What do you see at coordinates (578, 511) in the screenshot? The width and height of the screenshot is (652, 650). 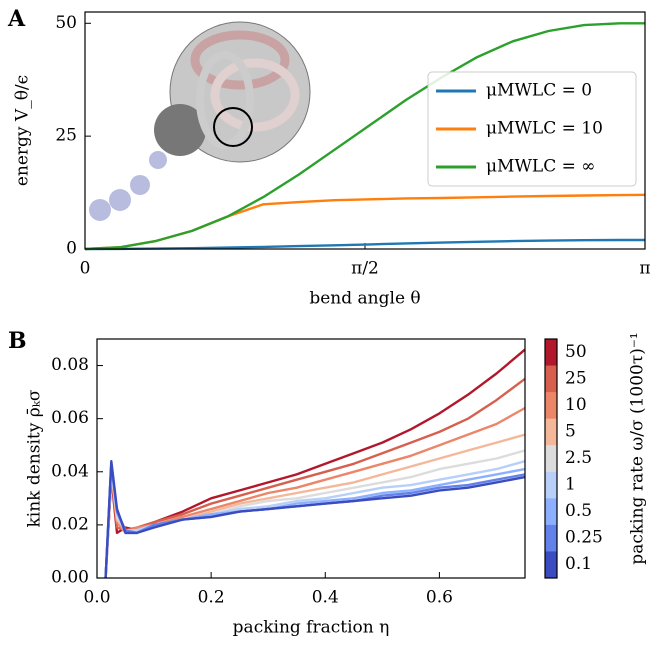 I see `colorbar-label: 0.5` at bounding box center [578, 511].